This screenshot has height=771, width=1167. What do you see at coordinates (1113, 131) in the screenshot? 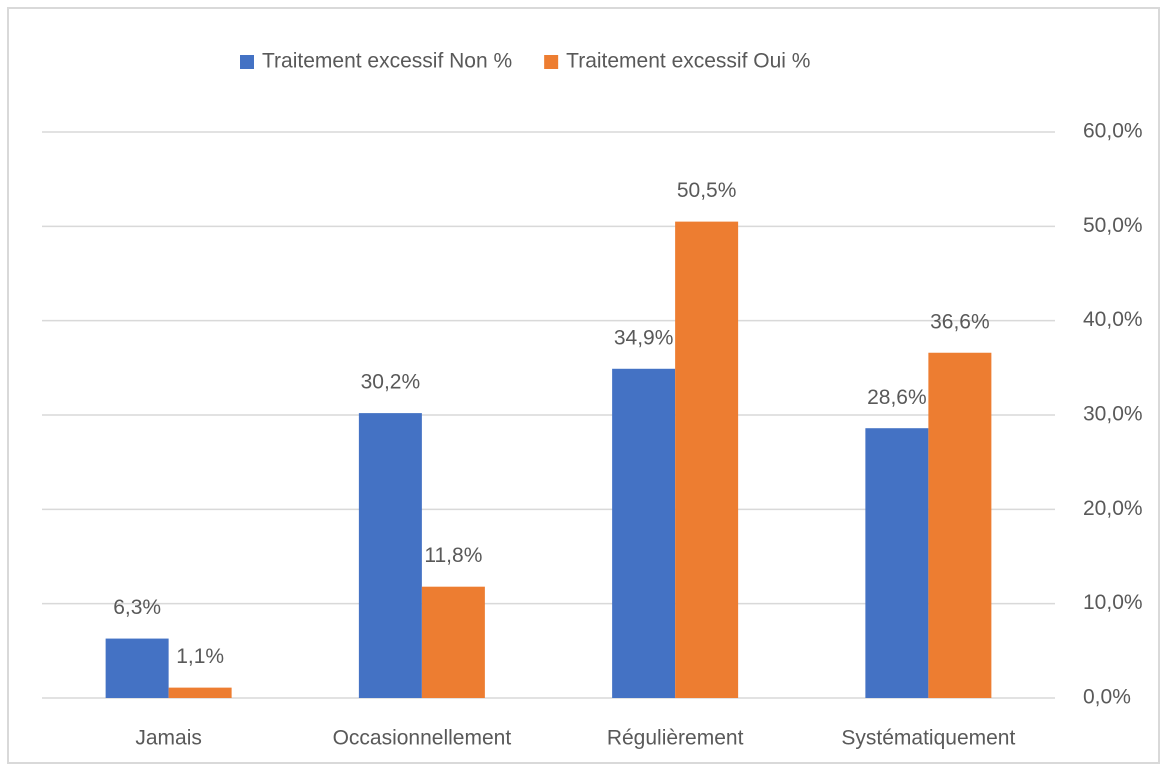
I see `y-tick-label: 60,0%` at bounding box center [1113, 131].